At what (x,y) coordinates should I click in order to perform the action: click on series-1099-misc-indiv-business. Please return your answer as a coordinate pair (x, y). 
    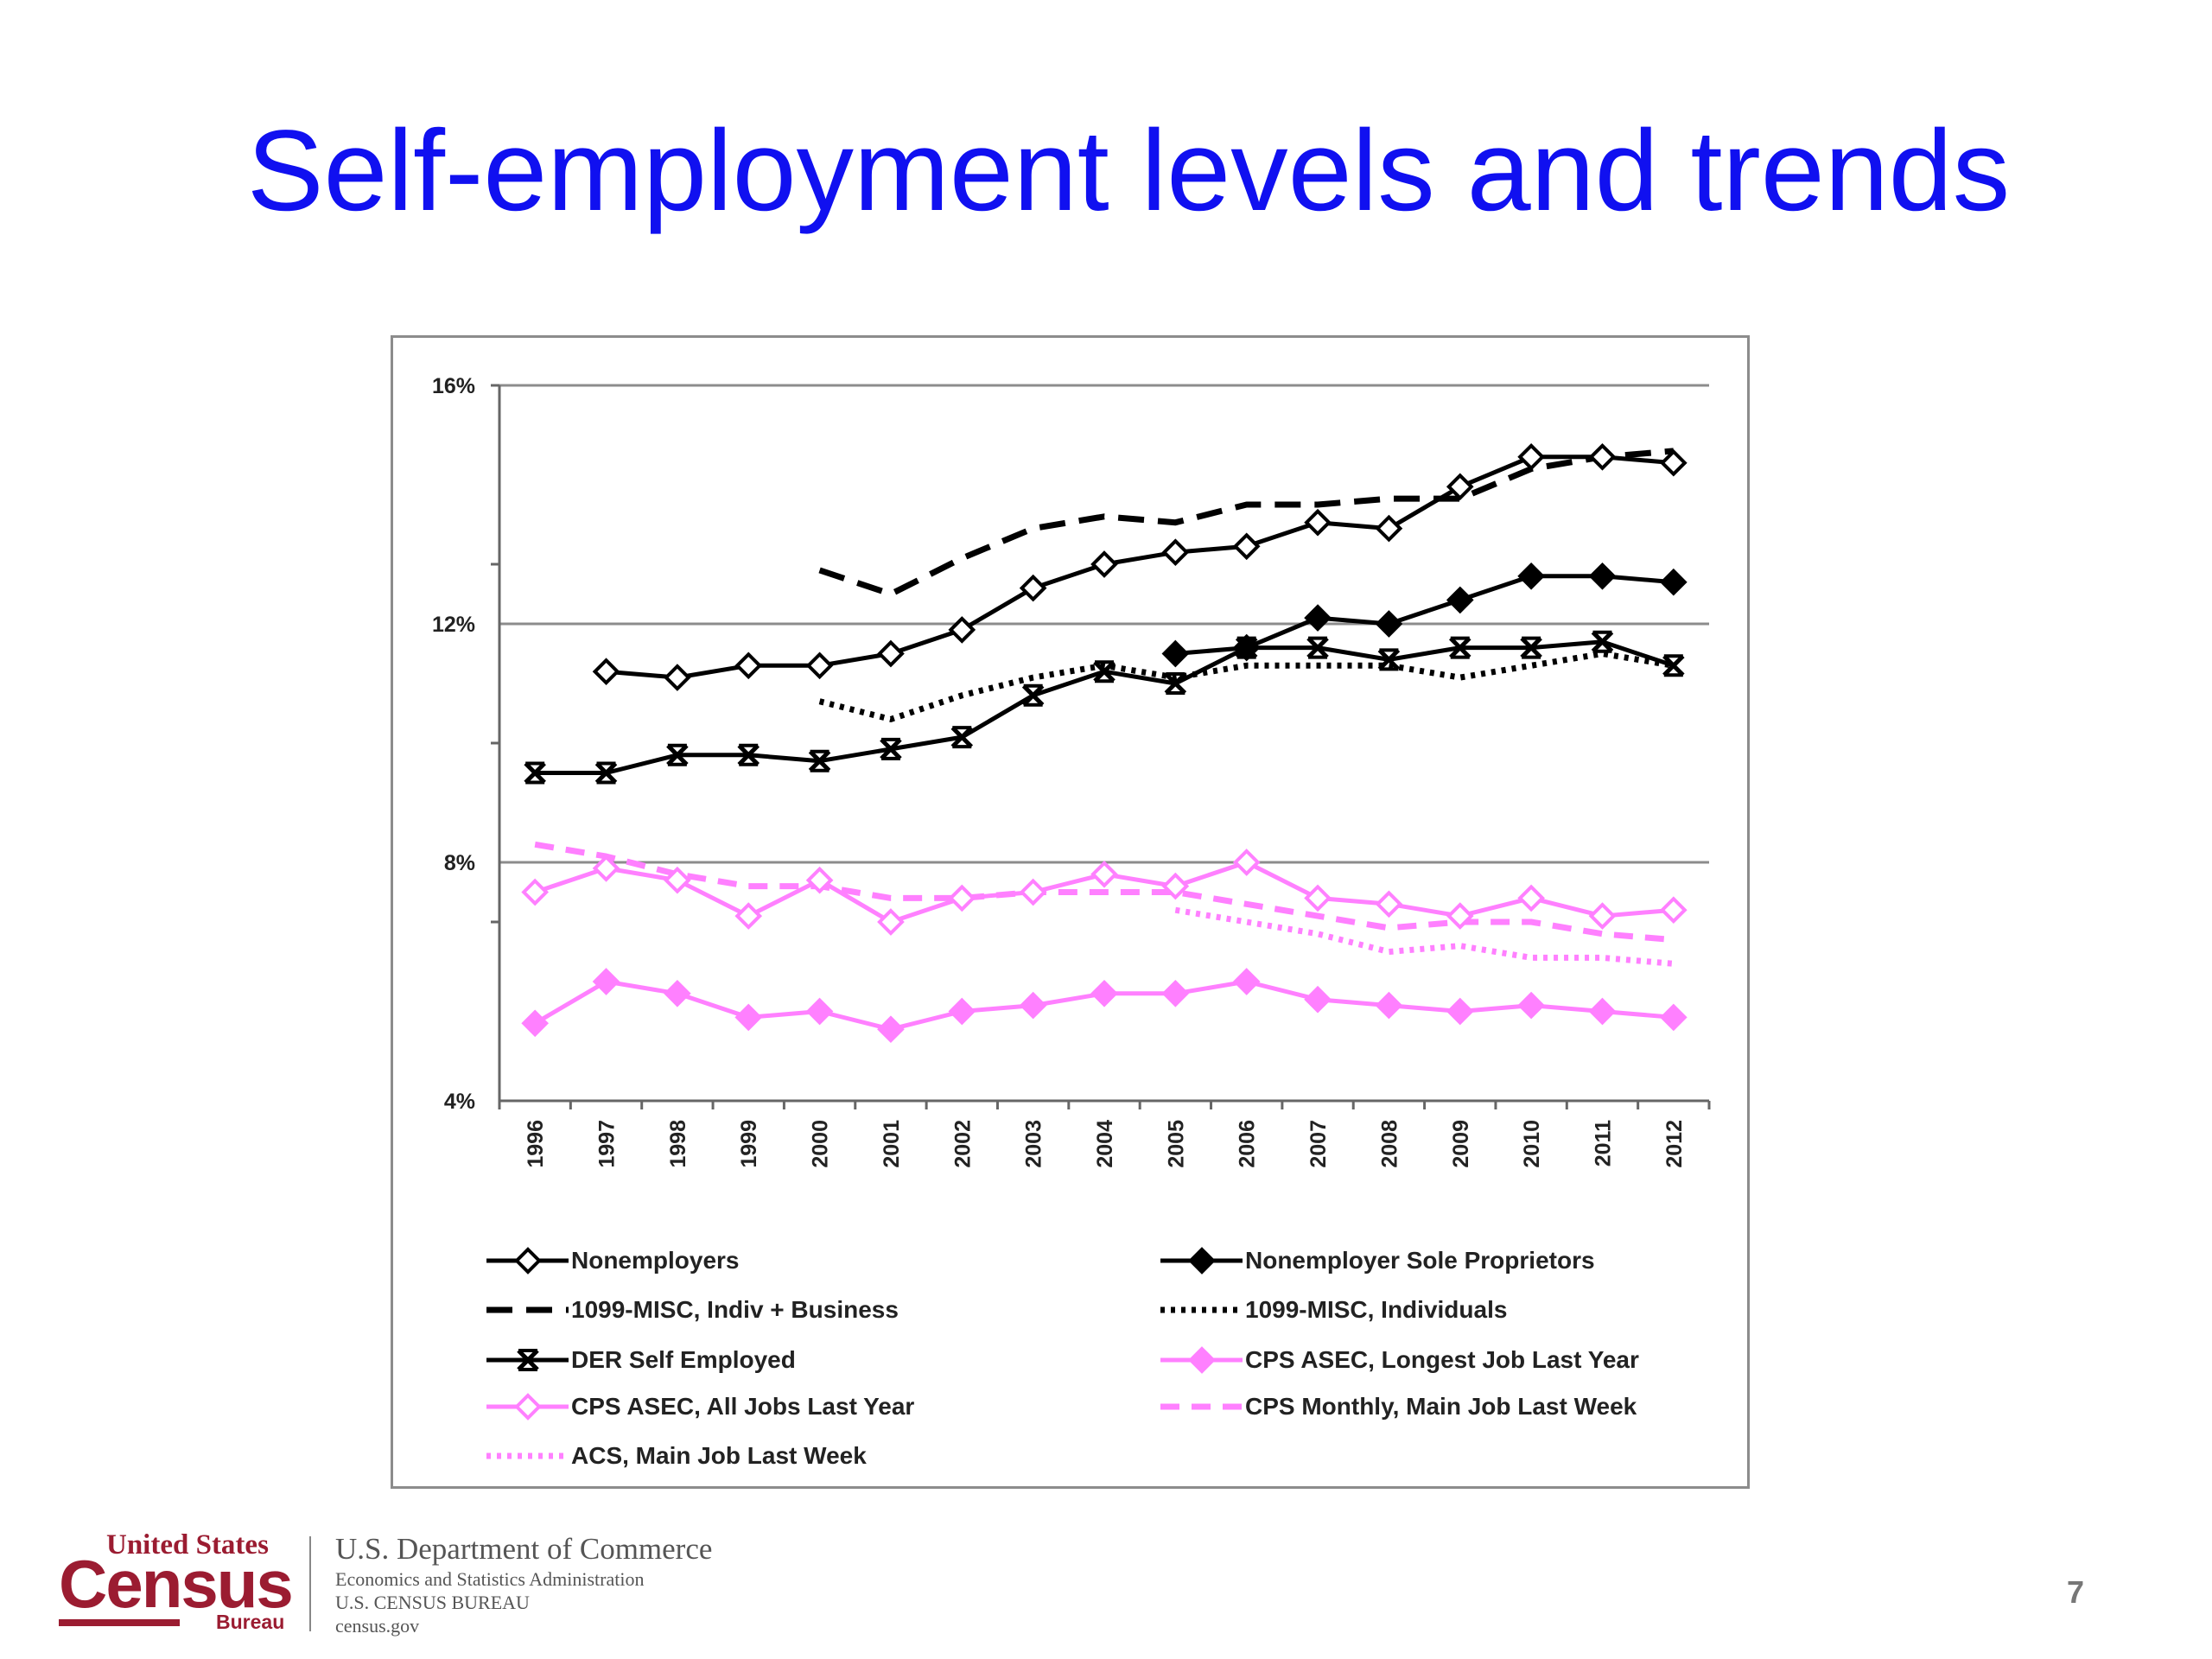
    Looking at the image, I should click on (1246, 522).